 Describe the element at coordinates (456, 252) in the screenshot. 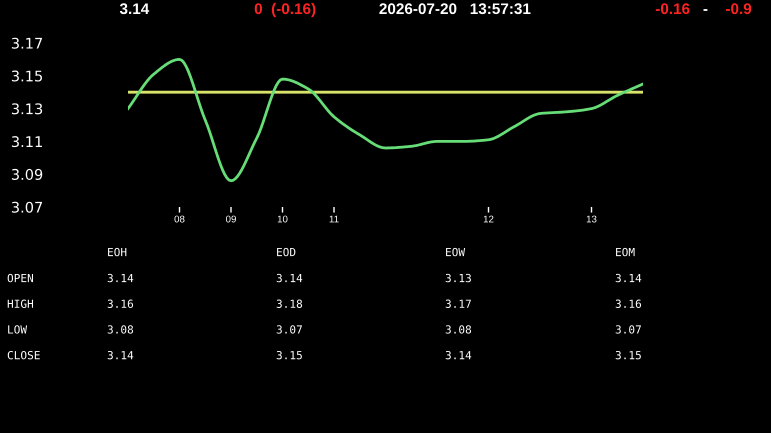

I see `category-label: EOW` at that location.